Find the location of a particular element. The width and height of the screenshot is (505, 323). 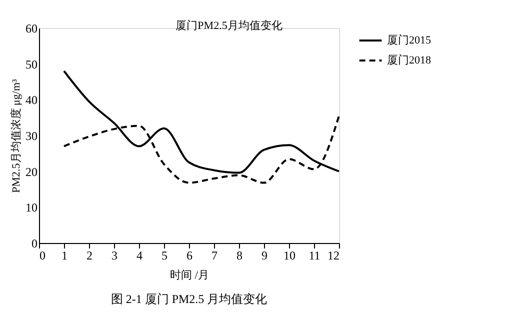

x-tick-label: 10 is located at coordinates (290, 255).